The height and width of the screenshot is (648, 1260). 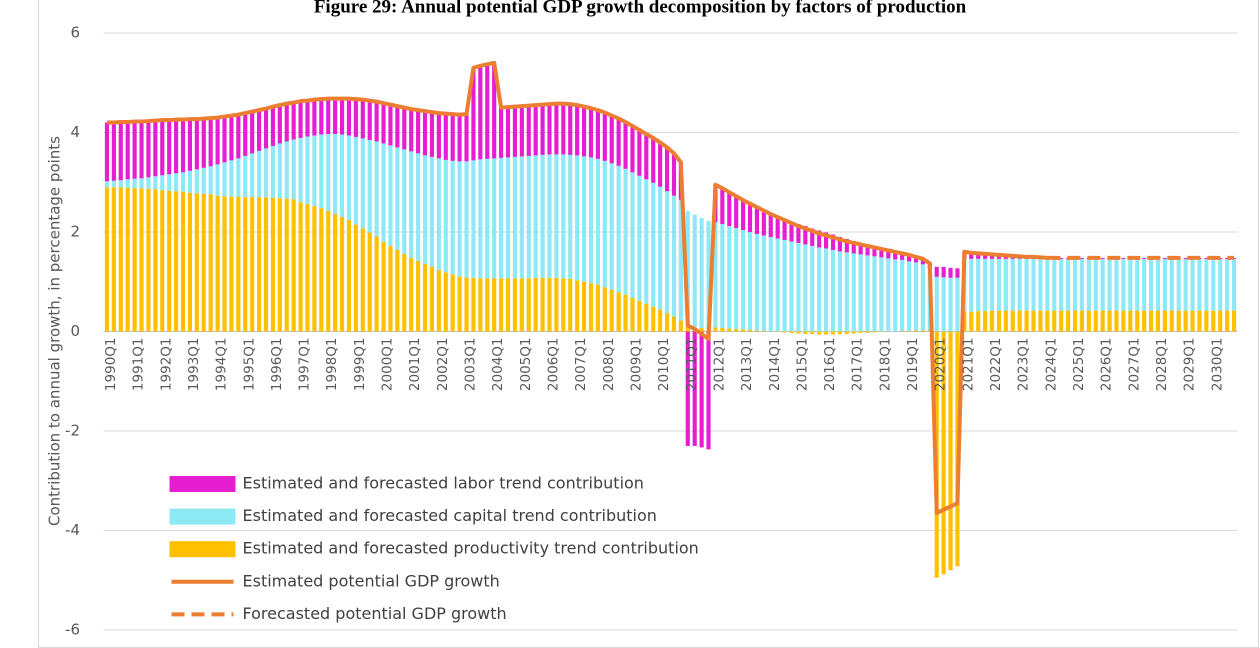 I want to click on x-tick-label: 2014Q1, so click(x=775, y=365).